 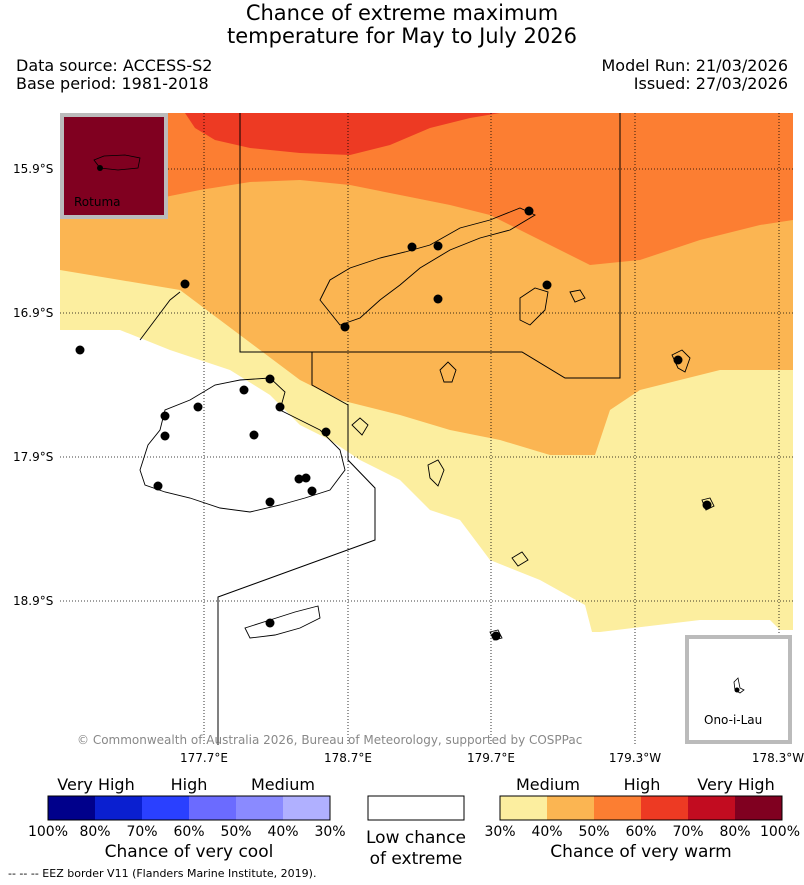 What do you see at coordinates (534, 306) in the screenshot?
I see `island-taveuni` at bounding box center [534, 306].